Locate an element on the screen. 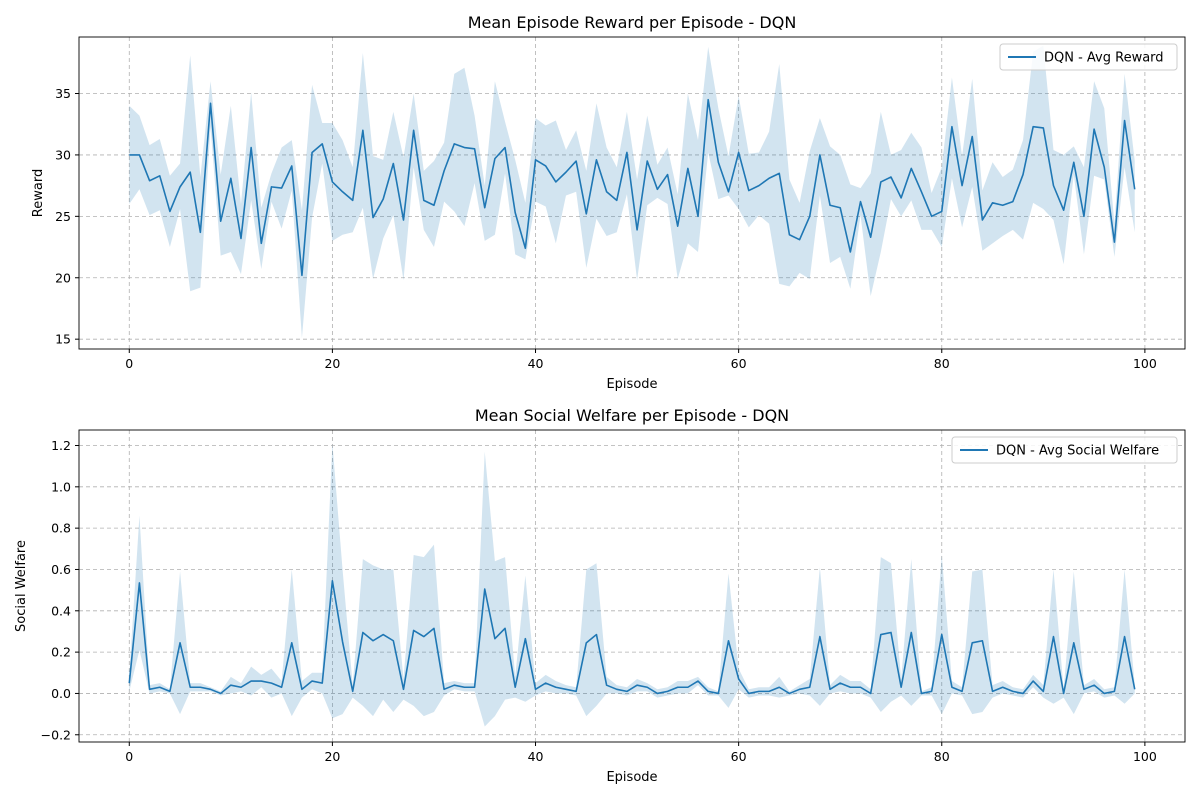  y-axis-label: Social Welfare is located at coordinates (21, 586).